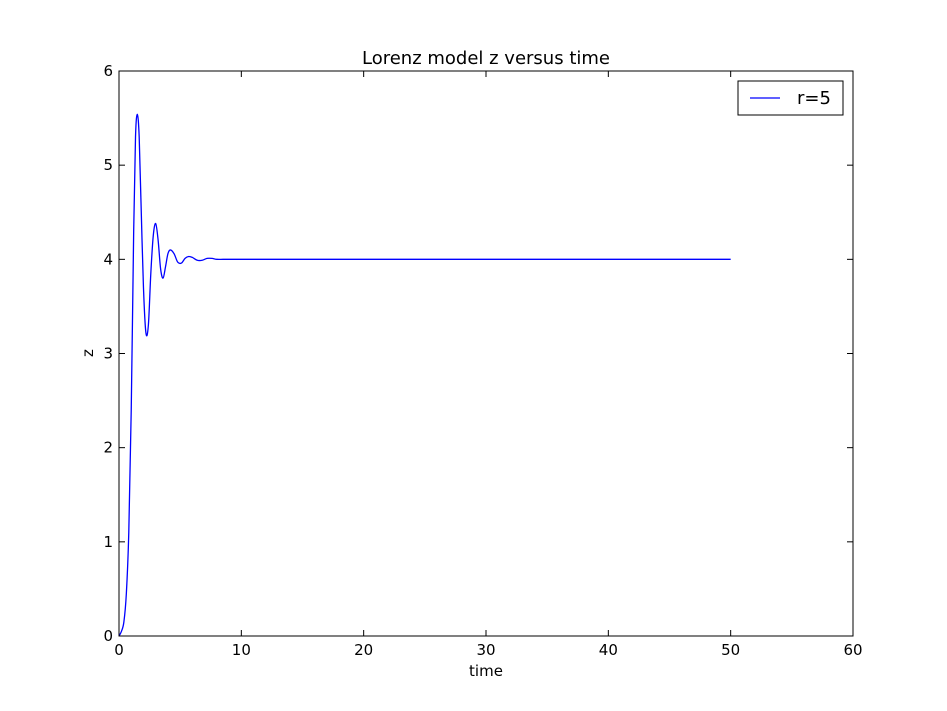 The image size is (947, 711). Describe the element at coordinates (108, 542) in the screenshot. I see `y-tick-label: 1` at that location.